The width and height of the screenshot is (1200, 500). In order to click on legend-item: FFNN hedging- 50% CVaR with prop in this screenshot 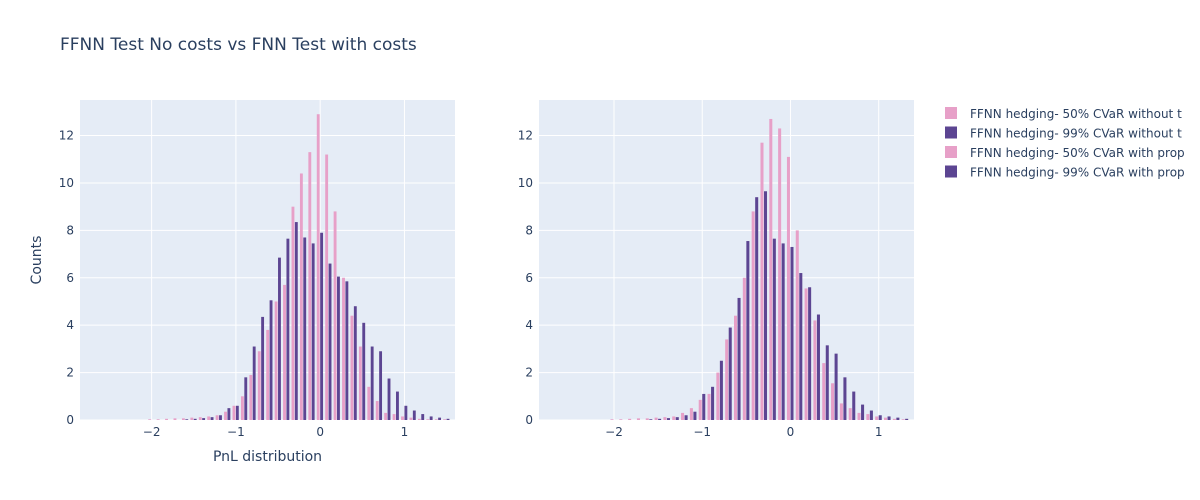, I will do `click(1065, 153)`.